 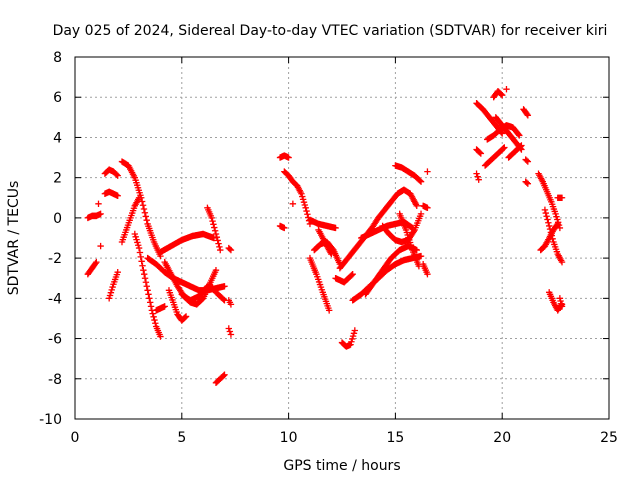 I want to click on x-tick-label: 5, so click(x=181, y=438).